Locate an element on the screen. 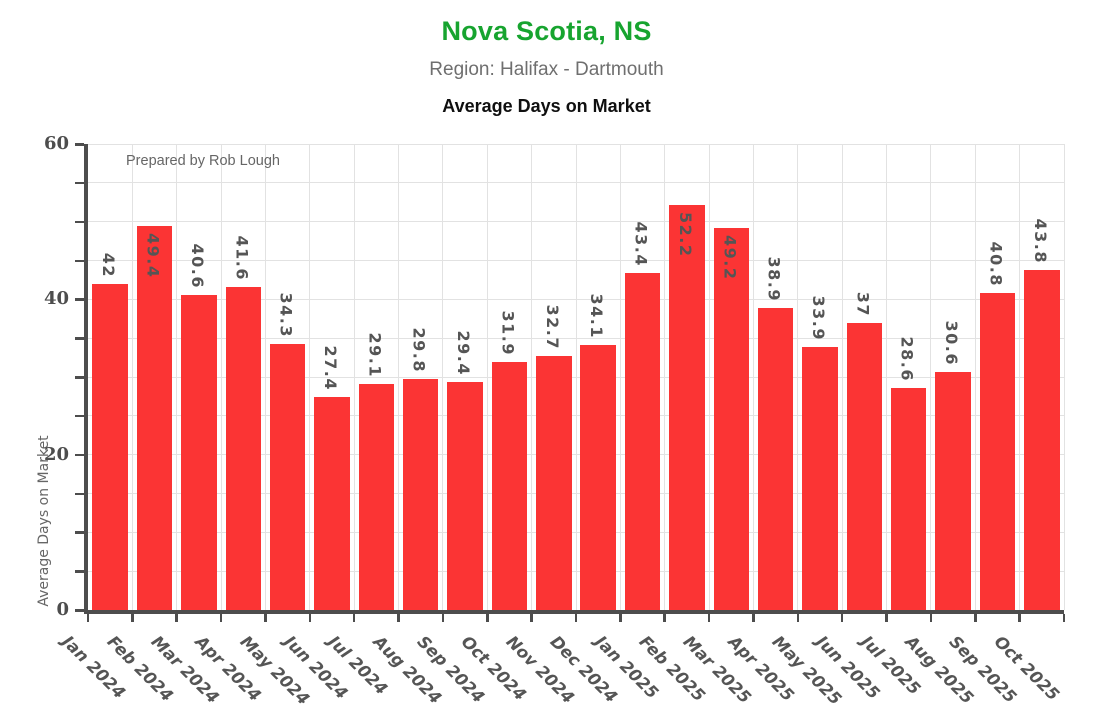 This screenshot has height=712, width=1093. y-tick-label: 20 is located at coordinates (56, 454).